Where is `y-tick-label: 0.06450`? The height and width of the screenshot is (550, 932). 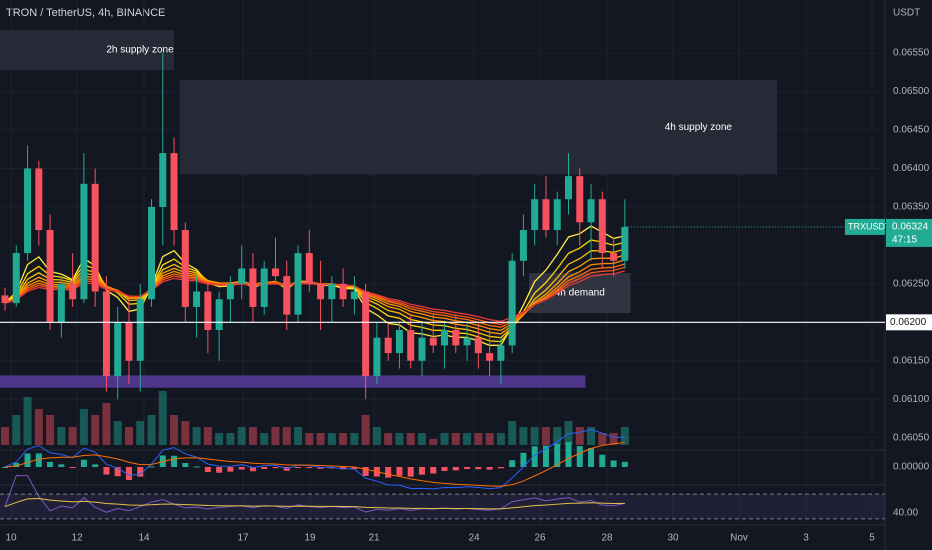
y-tick-label: 0.06450 is located at coordinates (911, 130).